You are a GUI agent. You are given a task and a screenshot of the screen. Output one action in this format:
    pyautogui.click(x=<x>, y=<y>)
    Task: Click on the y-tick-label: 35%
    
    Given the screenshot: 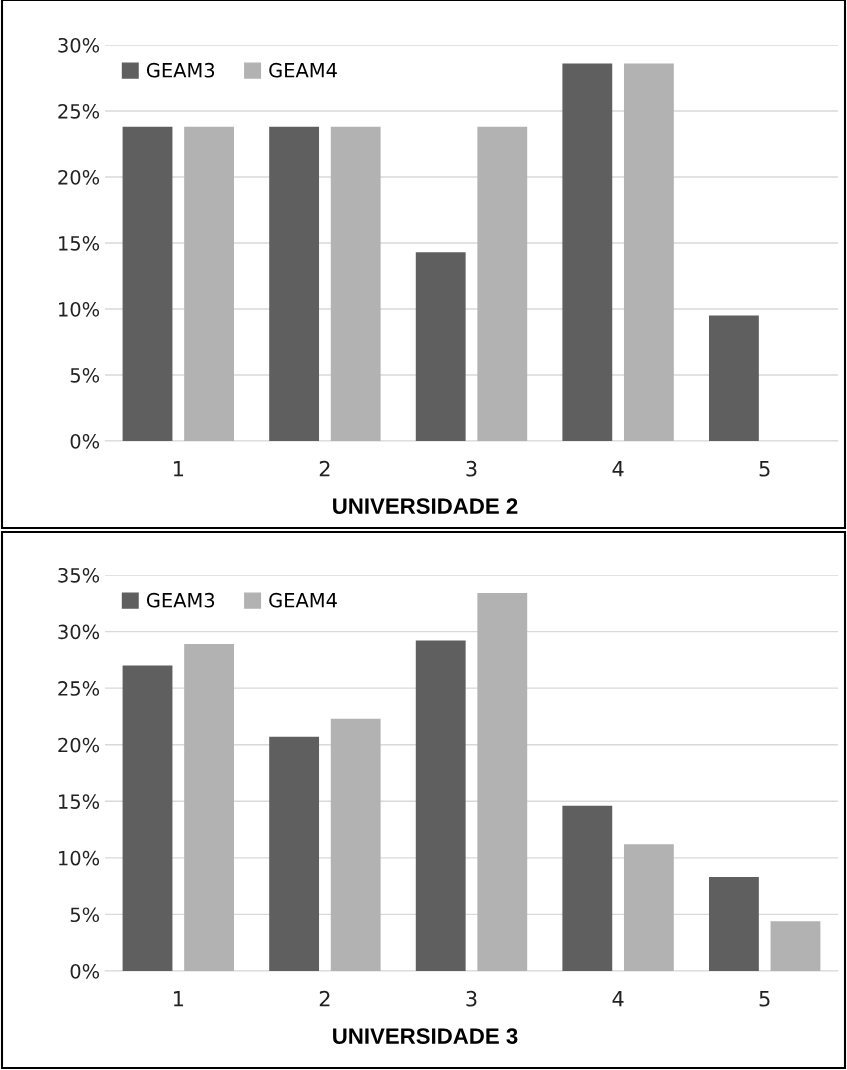 What is the action you would take?
    pyautogui.click(x=79, y=575)
    